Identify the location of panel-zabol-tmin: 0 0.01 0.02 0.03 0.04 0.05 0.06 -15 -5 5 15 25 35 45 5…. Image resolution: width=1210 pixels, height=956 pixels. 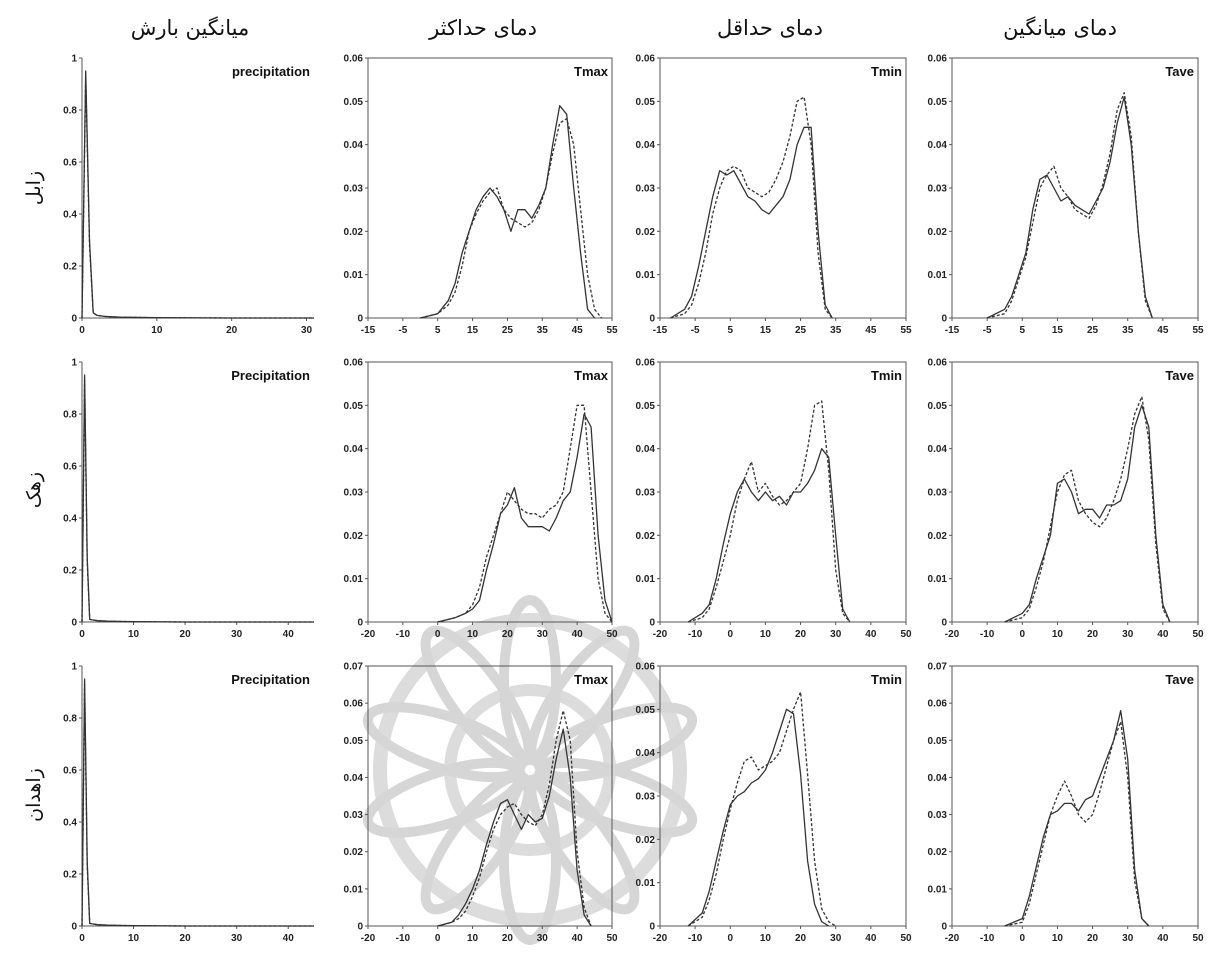
(774, 195).